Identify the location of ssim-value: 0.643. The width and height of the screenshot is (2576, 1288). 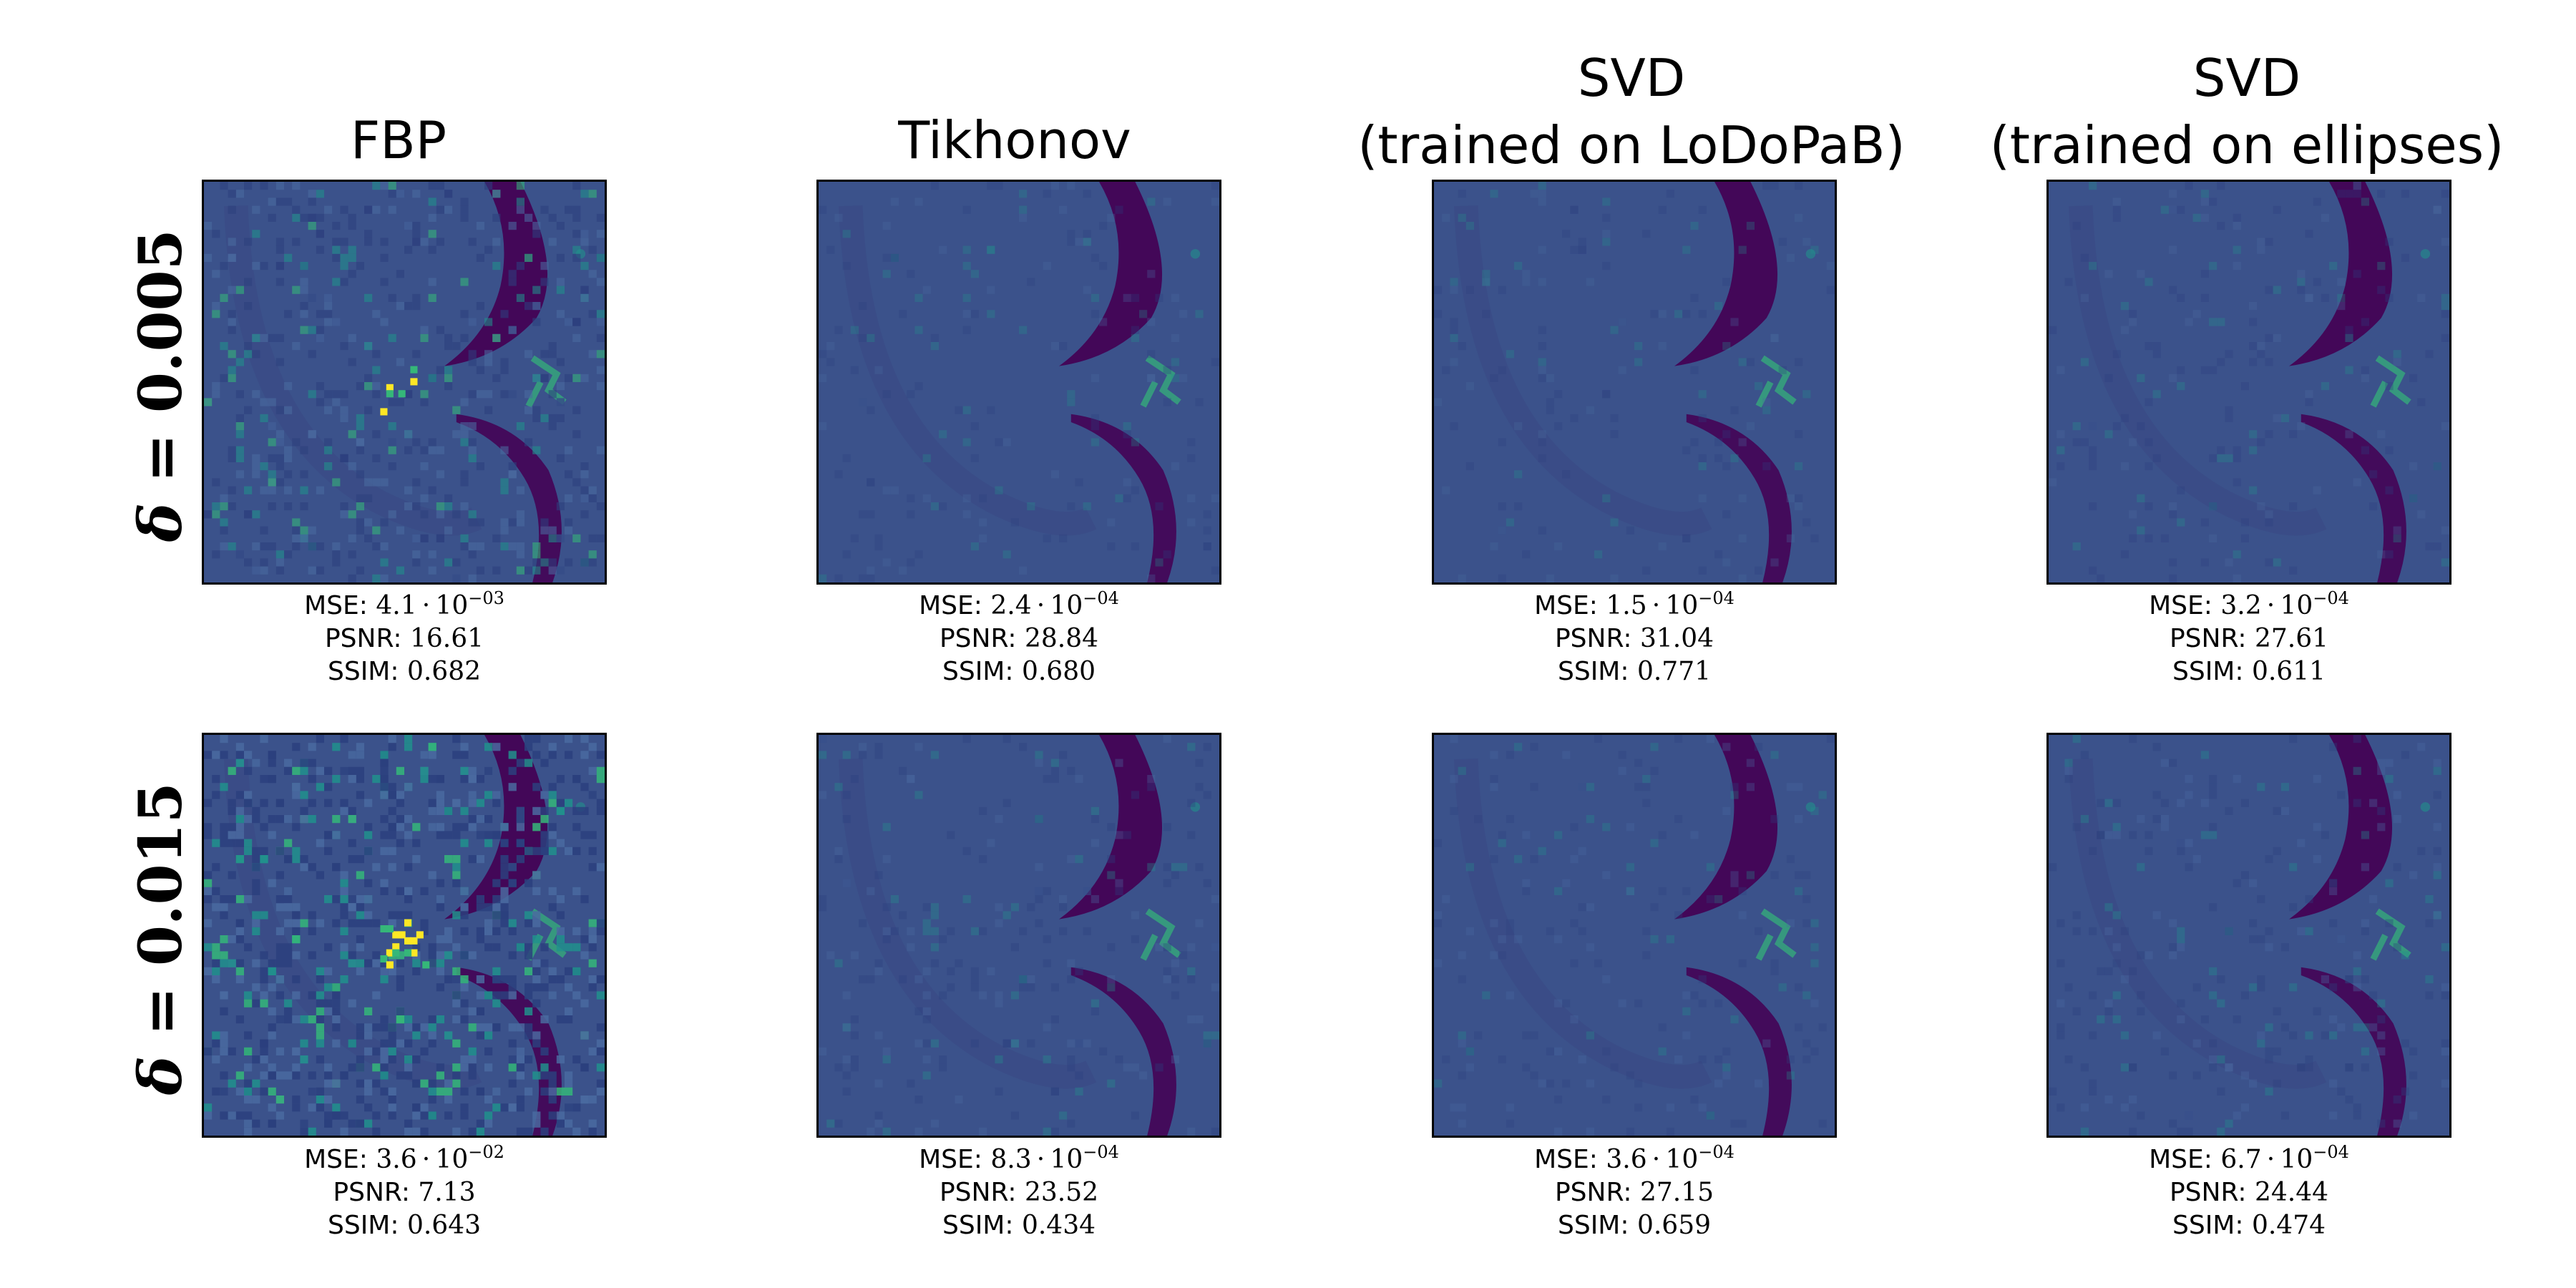
(444, 1225).